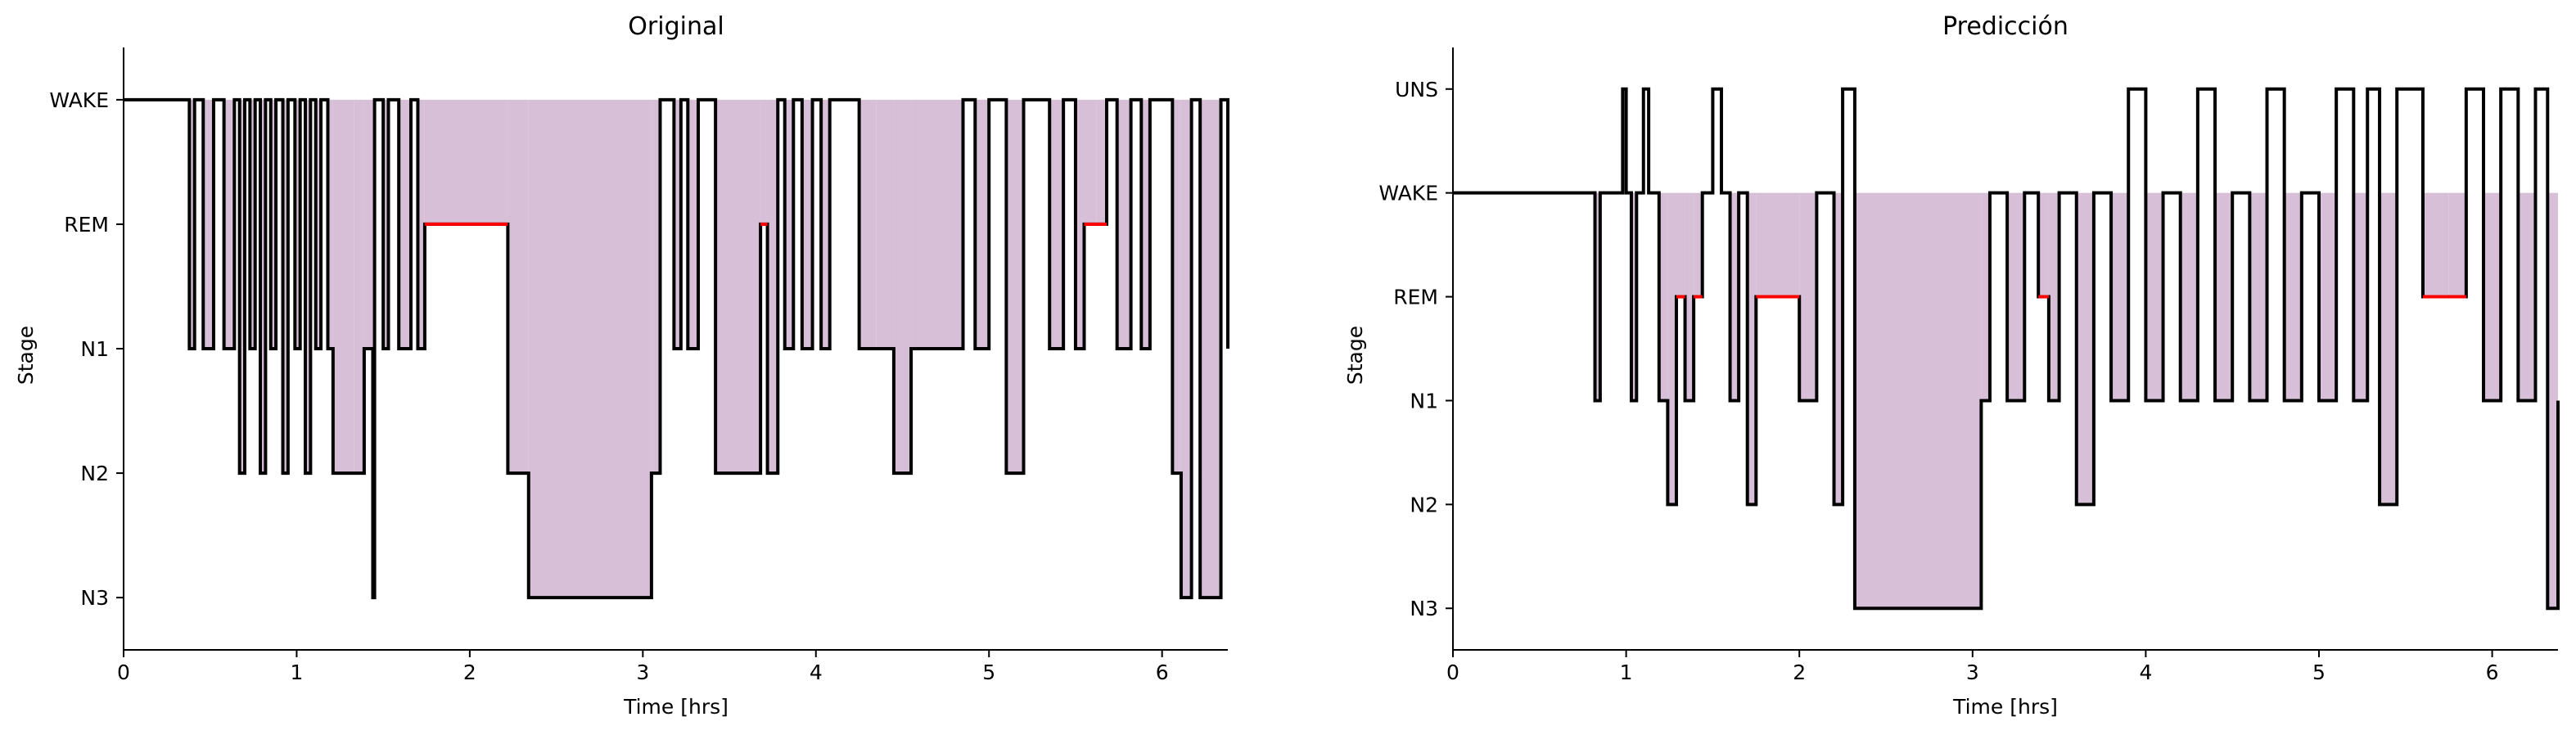 Image resolution: width=2576 pixels, height=735 pixels. What do you see at coordinates (26, 356) in the screenshot?
I see `y-axis-label: Stage` at bounding box center [26, 356].